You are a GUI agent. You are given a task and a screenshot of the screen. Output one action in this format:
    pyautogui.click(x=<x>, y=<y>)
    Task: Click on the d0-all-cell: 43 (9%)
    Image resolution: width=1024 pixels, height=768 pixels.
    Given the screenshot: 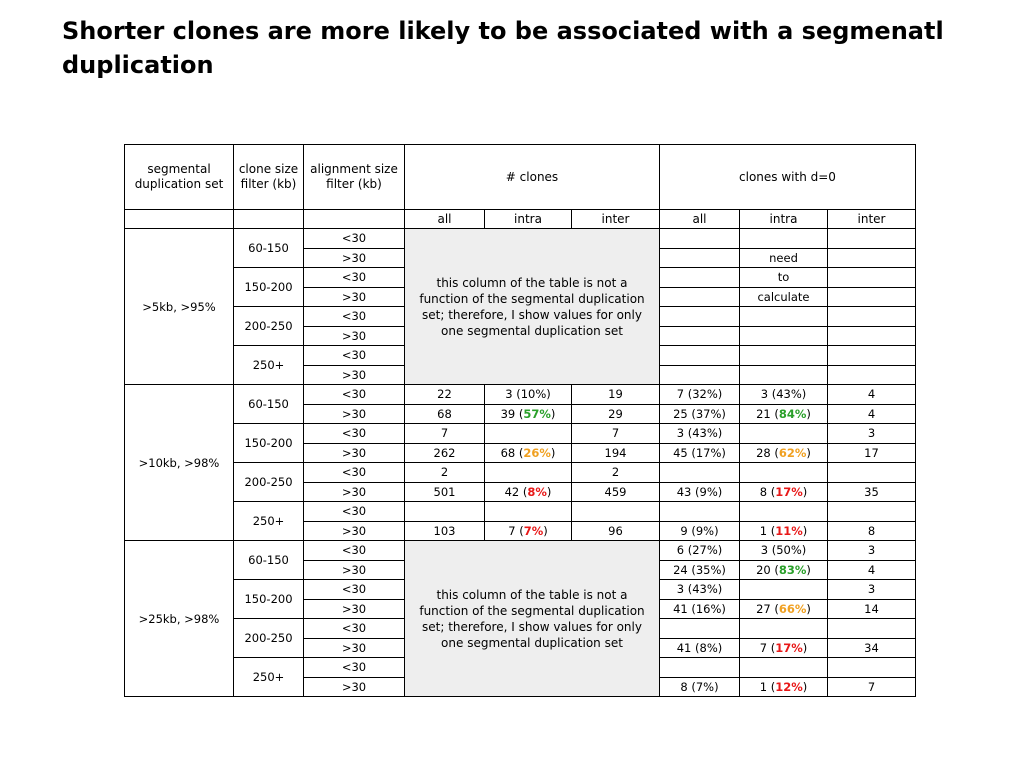 What is the action you would take?
    pyautogui.click(x=699, y=491)
    